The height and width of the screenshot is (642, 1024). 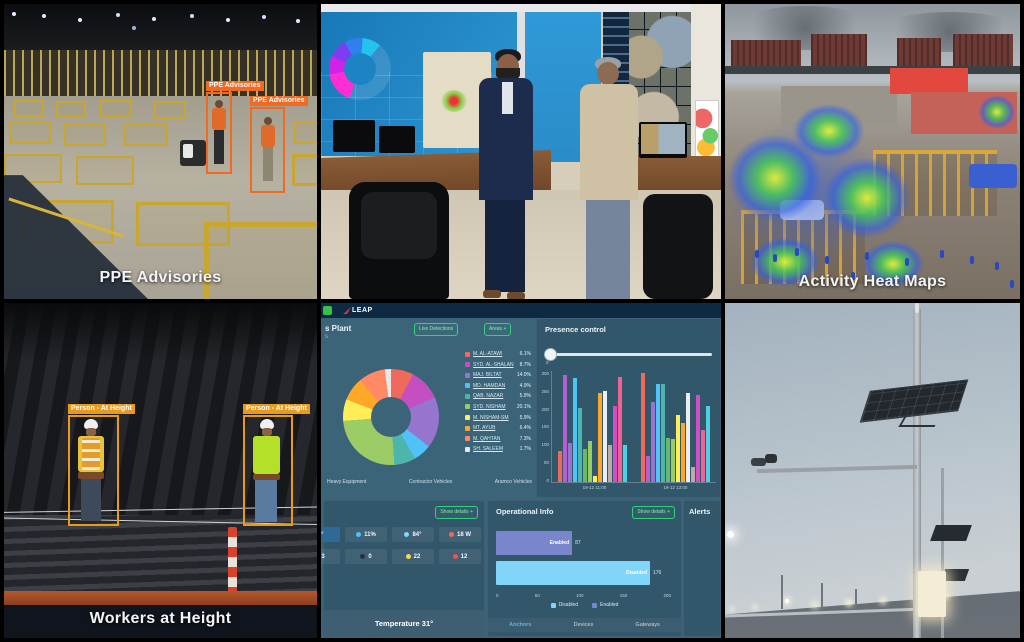 What do you see at coordinates (484, 428) in the screenshot?
I see `legend-name: MT. AYUB` at bounding box center [484, 428].